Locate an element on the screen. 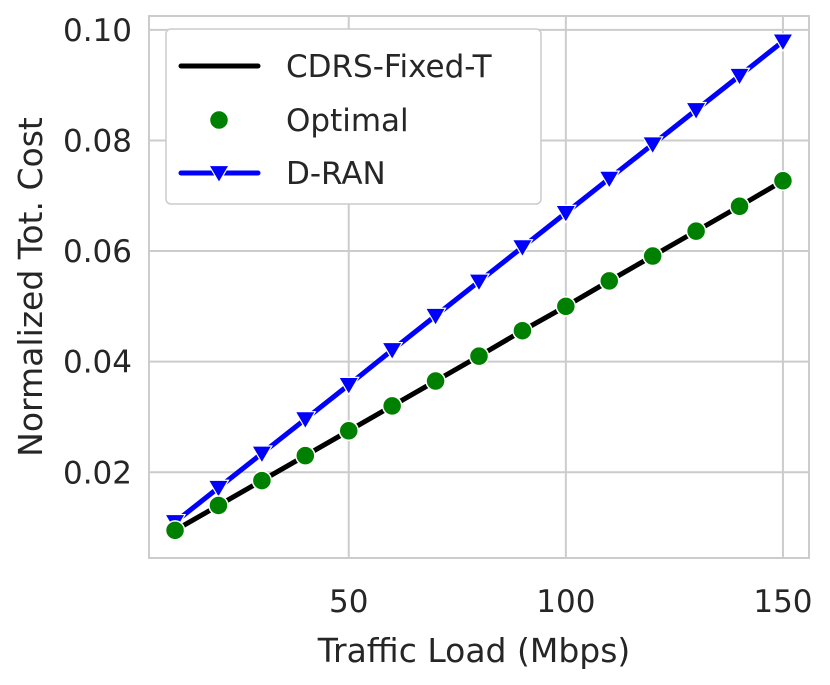 Image resolution: width=830 pixels, height=685 pixels. legend: CDRS-Fixed-T Optimal D-RAN is located at coordinates (353, 116).